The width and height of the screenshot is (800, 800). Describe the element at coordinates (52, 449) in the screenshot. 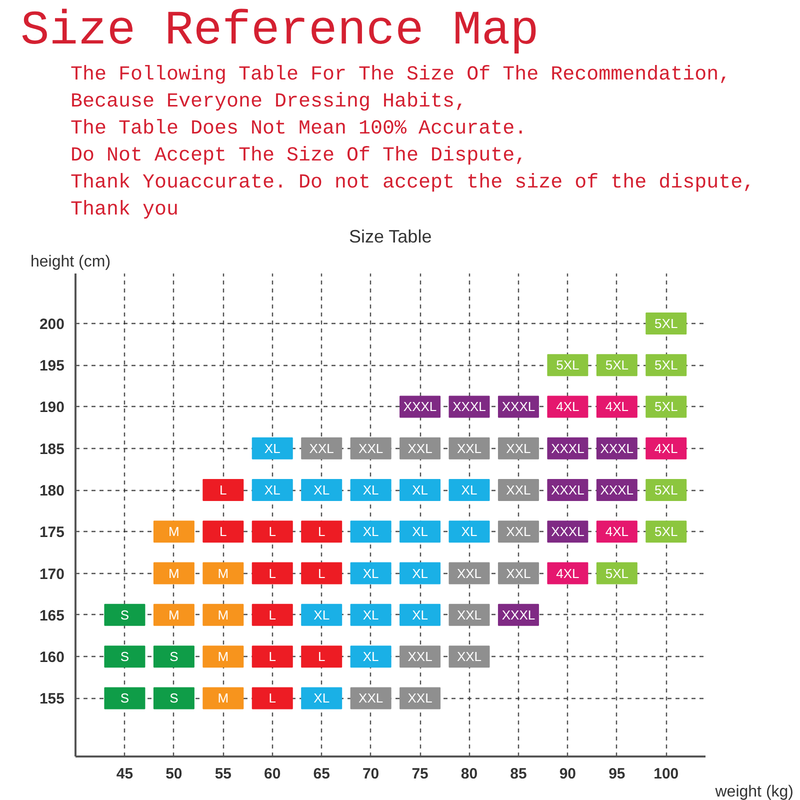

I see `y-tick-label: 185` at that location.